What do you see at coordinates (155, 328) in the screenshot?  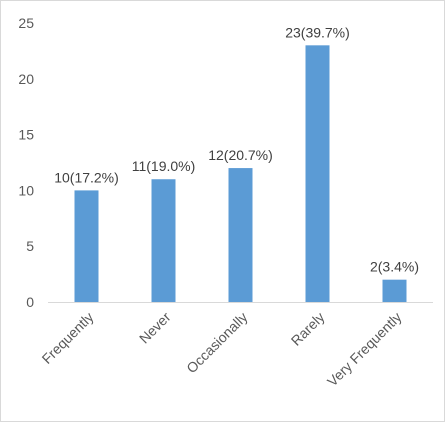 I see `category-label: Never` at bounding box center [155, 328].